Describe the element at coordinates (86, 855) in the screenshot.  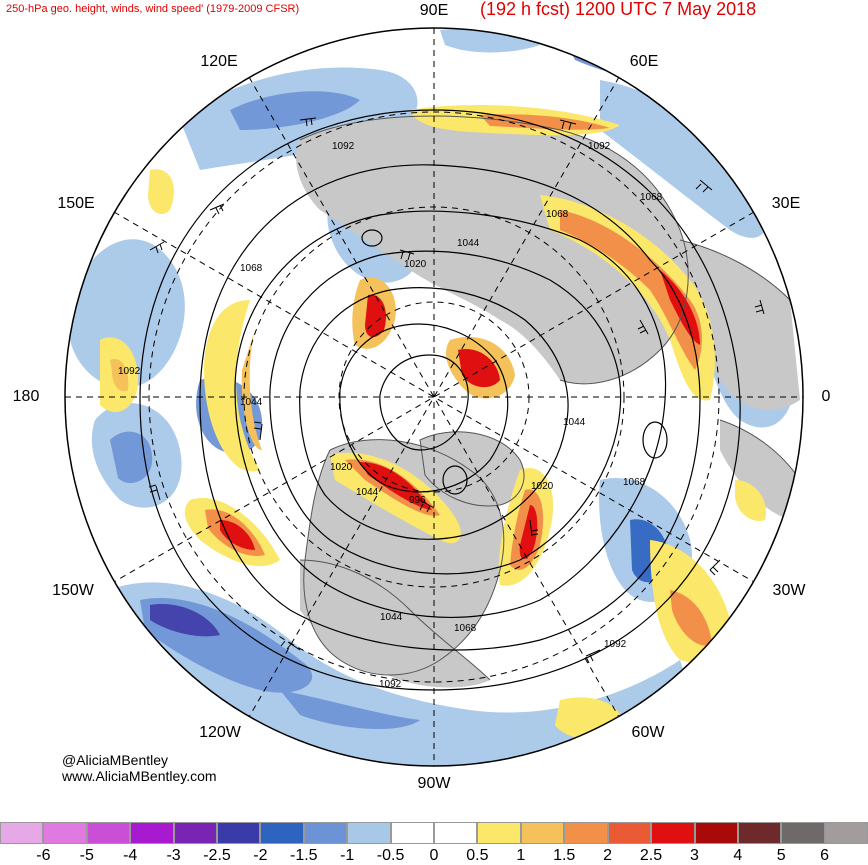
I see `colorbar-tick-label: -5` at that location.